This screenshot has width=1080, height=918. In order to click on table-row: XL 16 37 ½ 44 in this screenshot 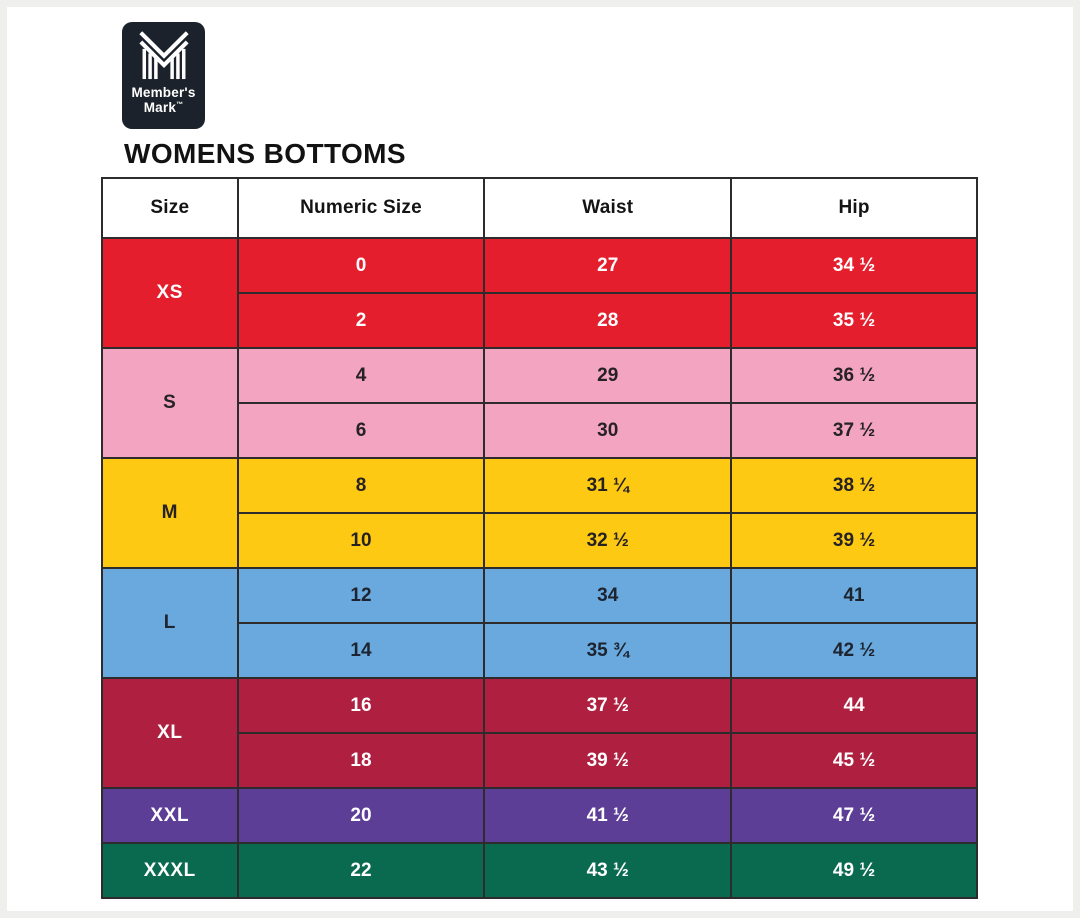, I will do `click(539, 733)`.